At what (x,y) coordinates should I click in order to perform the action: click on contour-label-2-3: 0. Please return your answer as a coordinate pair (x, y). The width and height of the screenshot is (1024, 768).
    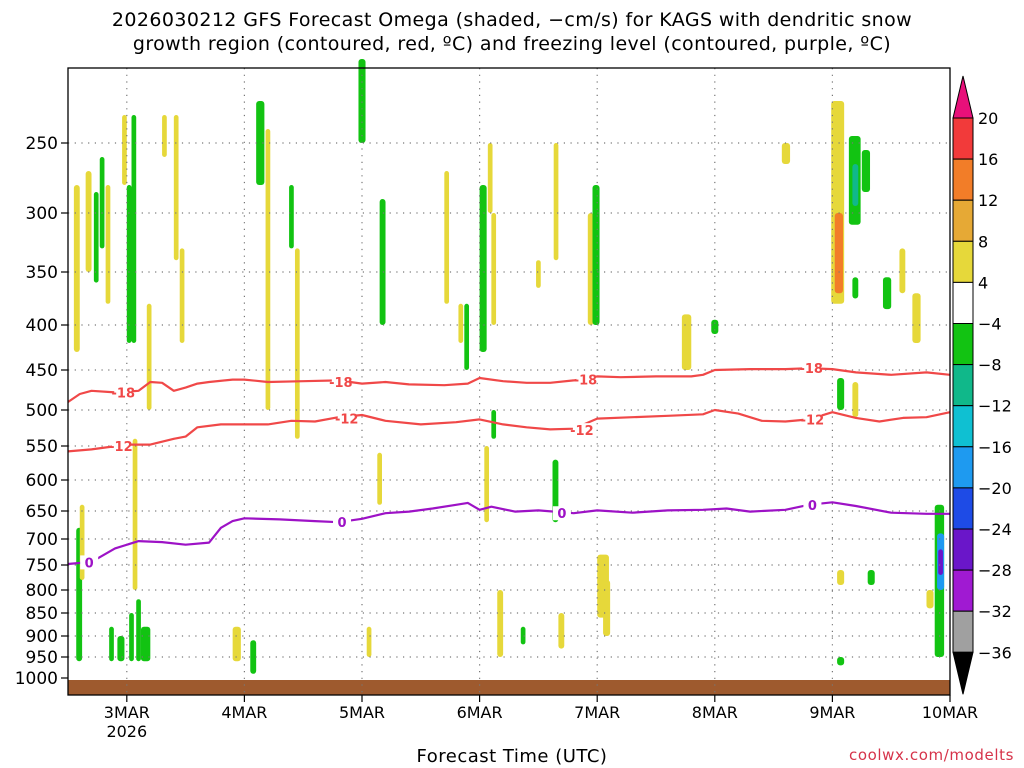
    Looking at the image, I should click on (812, 506).